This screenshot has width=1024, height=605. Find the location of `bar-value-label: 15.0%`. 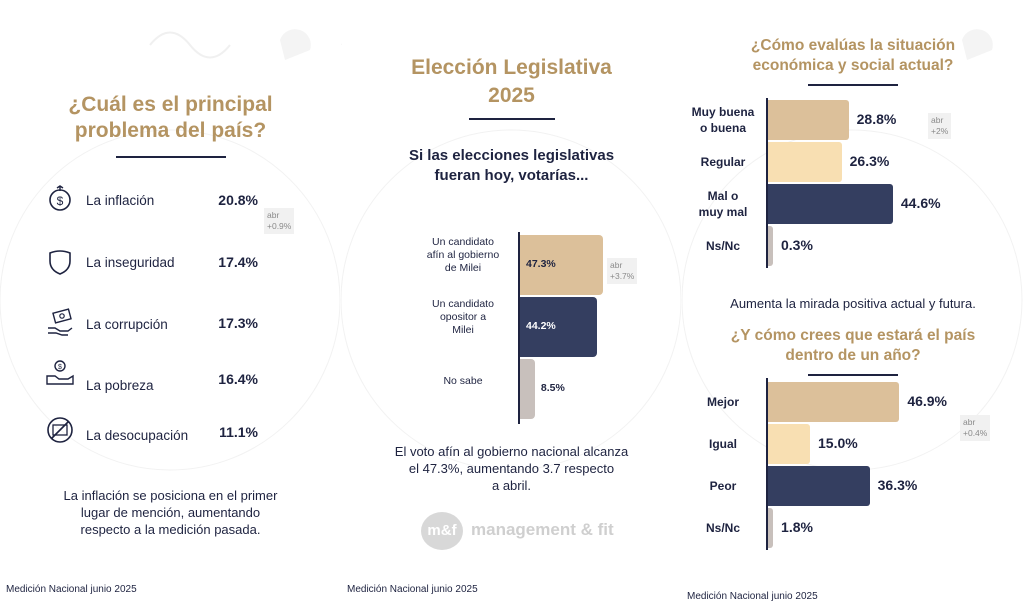

bar-value-label: 15.0% is located at coordinates (838, 443).